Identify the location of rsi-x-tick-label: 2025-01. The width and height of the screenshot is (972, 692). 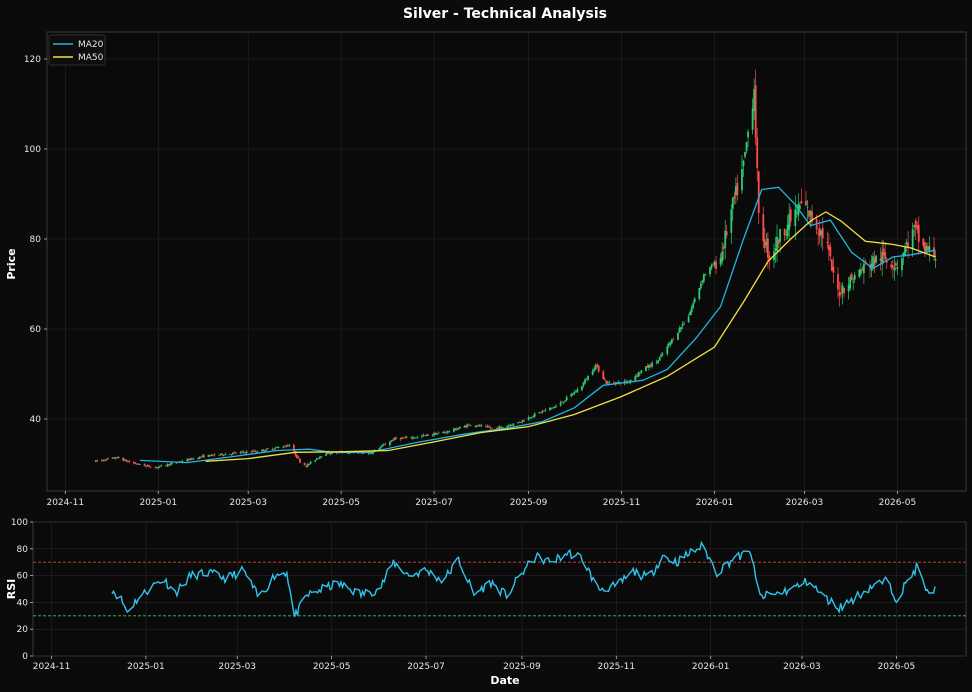
(146, 667).